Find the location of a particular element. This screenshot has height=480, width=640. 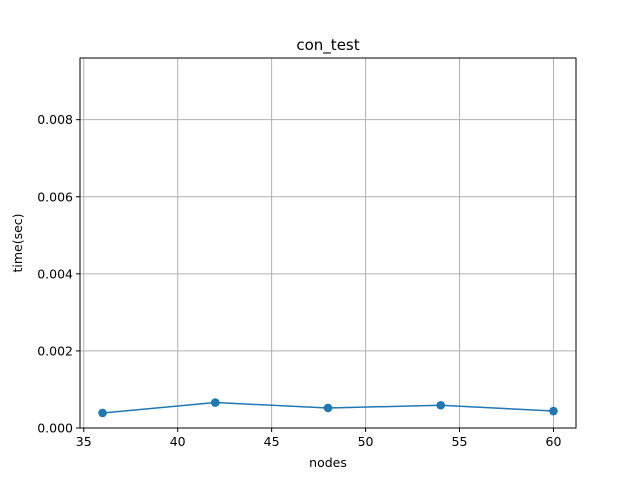

y-tick-label: 0.008 is located at coordinates (55, 119).